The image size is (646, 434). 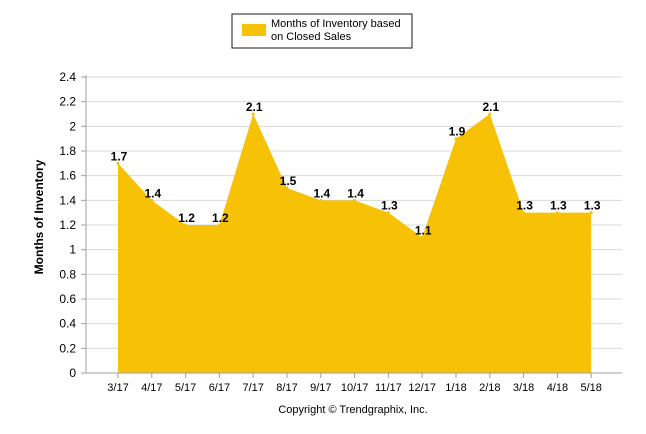 What do you see at coordinates (219, 388) in the screenshot?
I see `x-tick-label: 6/17` at bounding box center [219, 388].